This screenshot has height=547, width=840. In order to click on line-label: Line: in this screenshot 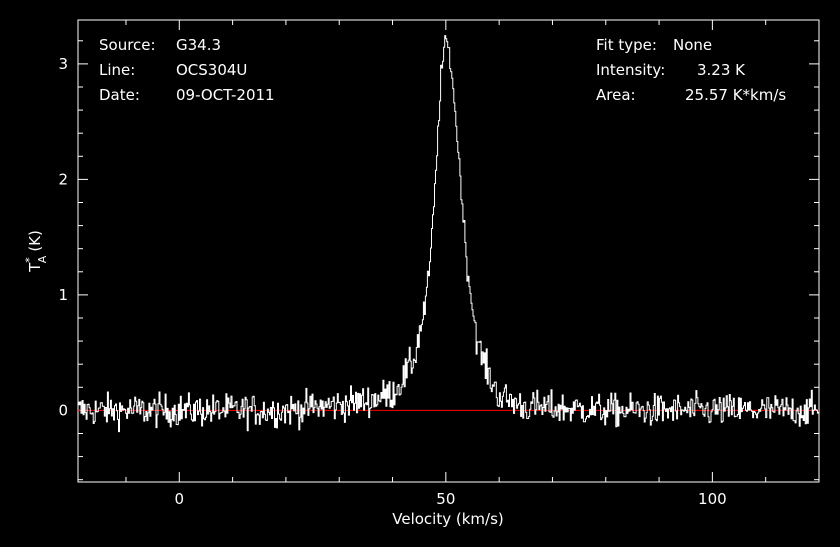, I will do `click(117, 70)`.